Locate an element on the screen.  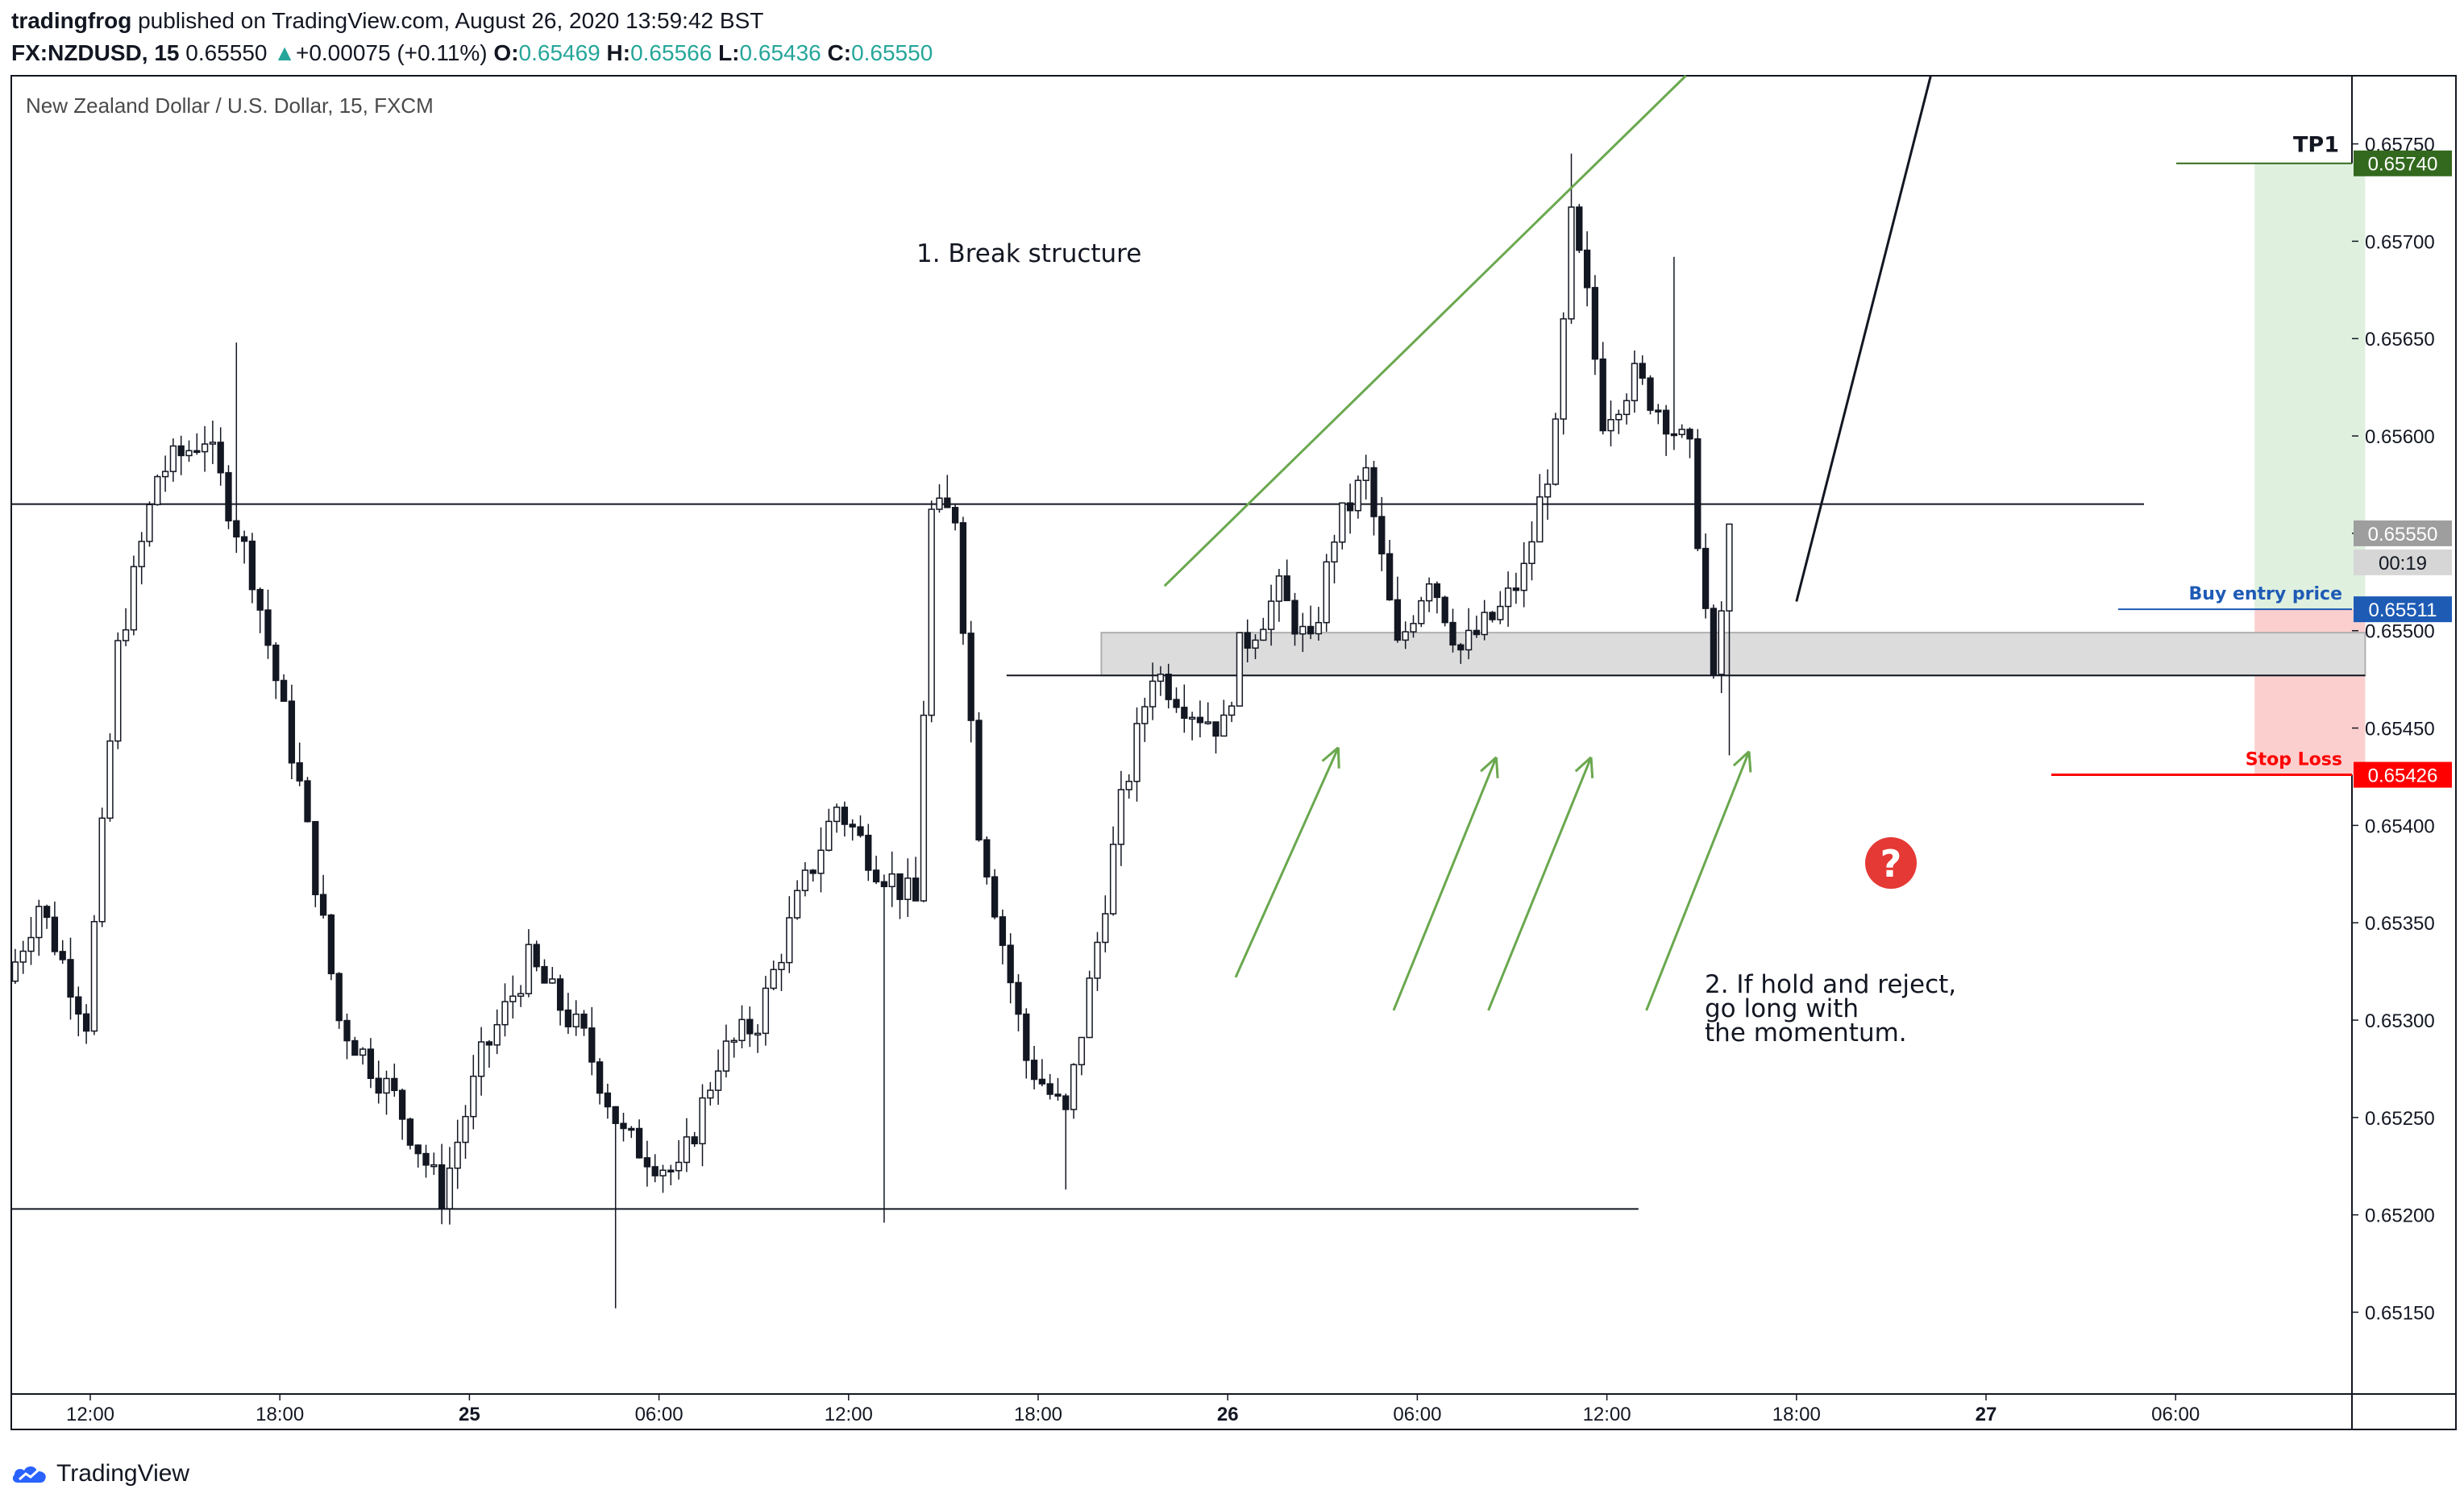
trend-lines is located at coordinates (1548, 338).